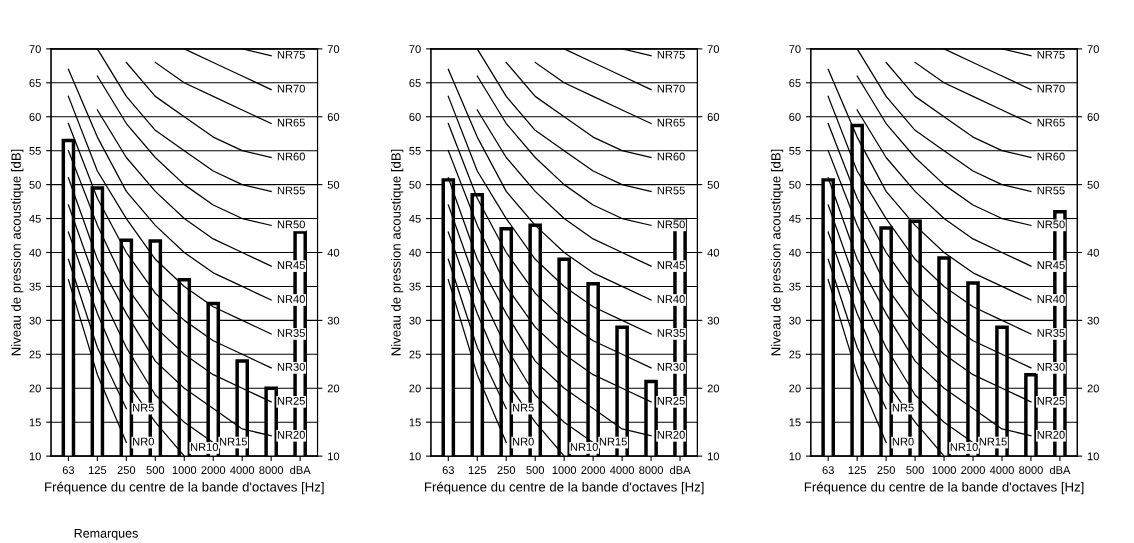 This screenshot has width=1134, height=543. Describe the element at coordinates (1051, 156) in the screenshot. I see `series-label: NR60` at that location.